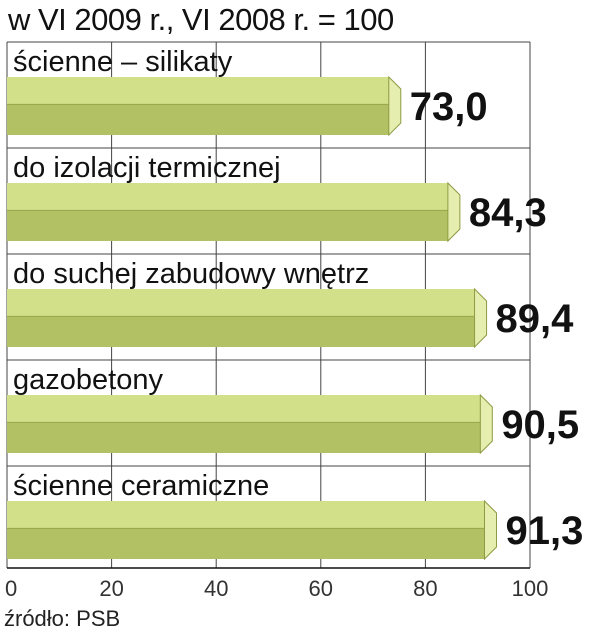  Describe the element at coordinates (141, 486) in the screenshot. I see `category-label: ścienne ceramiczne` at that location.